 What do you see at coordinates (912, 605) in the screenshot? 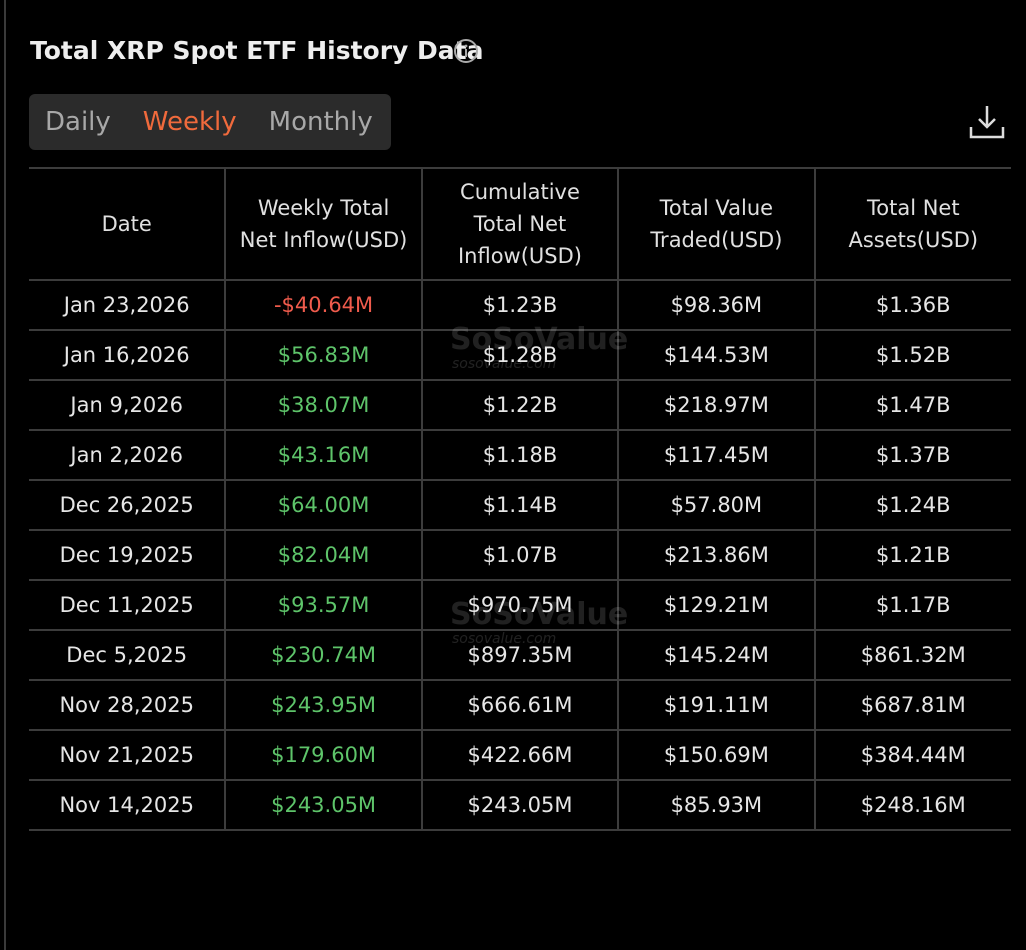
I see `table-cell: $1.17B` at bounding box center [912, 605].